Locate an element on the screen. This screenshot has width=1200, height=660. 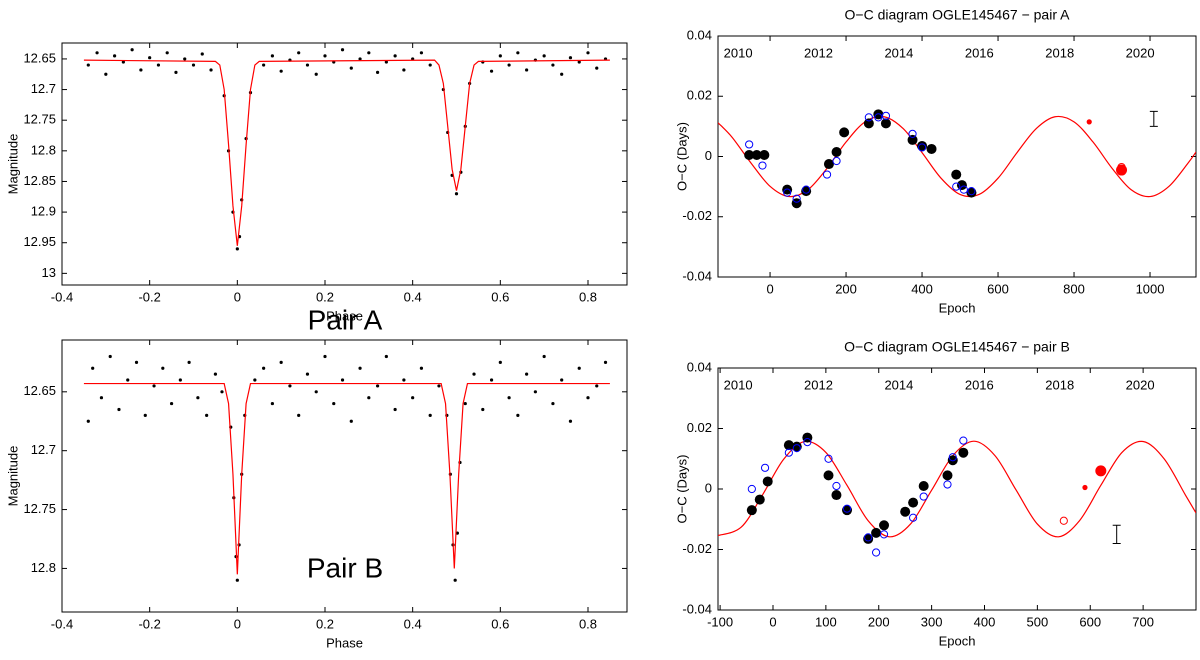
y-tick-label: 0.02 is located at coordinates (699, 427).